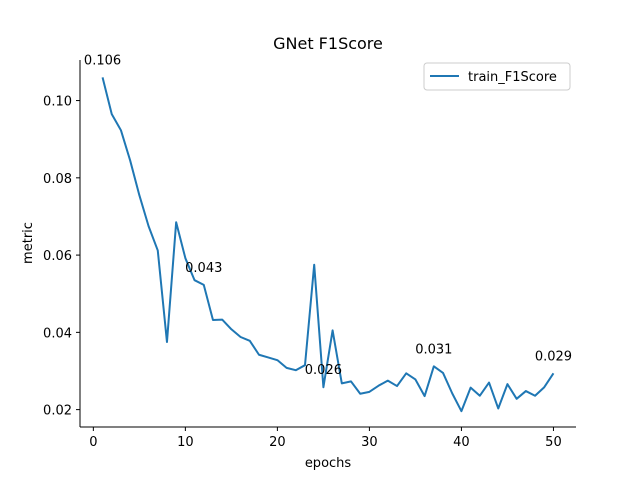  What do you see at coordinates (93, 442) in the screenshot?
I see `x-tick-label: 0` at bounding box center [93, 442].